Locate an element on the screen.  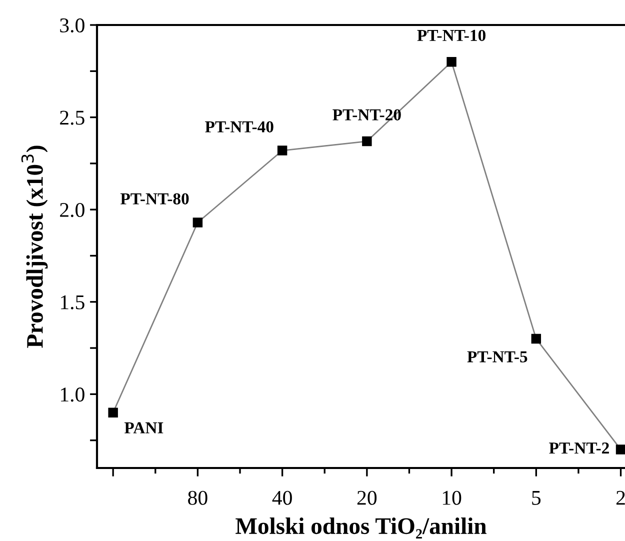
y-tick-label: 2.5 is located at coordinates (72, 117).